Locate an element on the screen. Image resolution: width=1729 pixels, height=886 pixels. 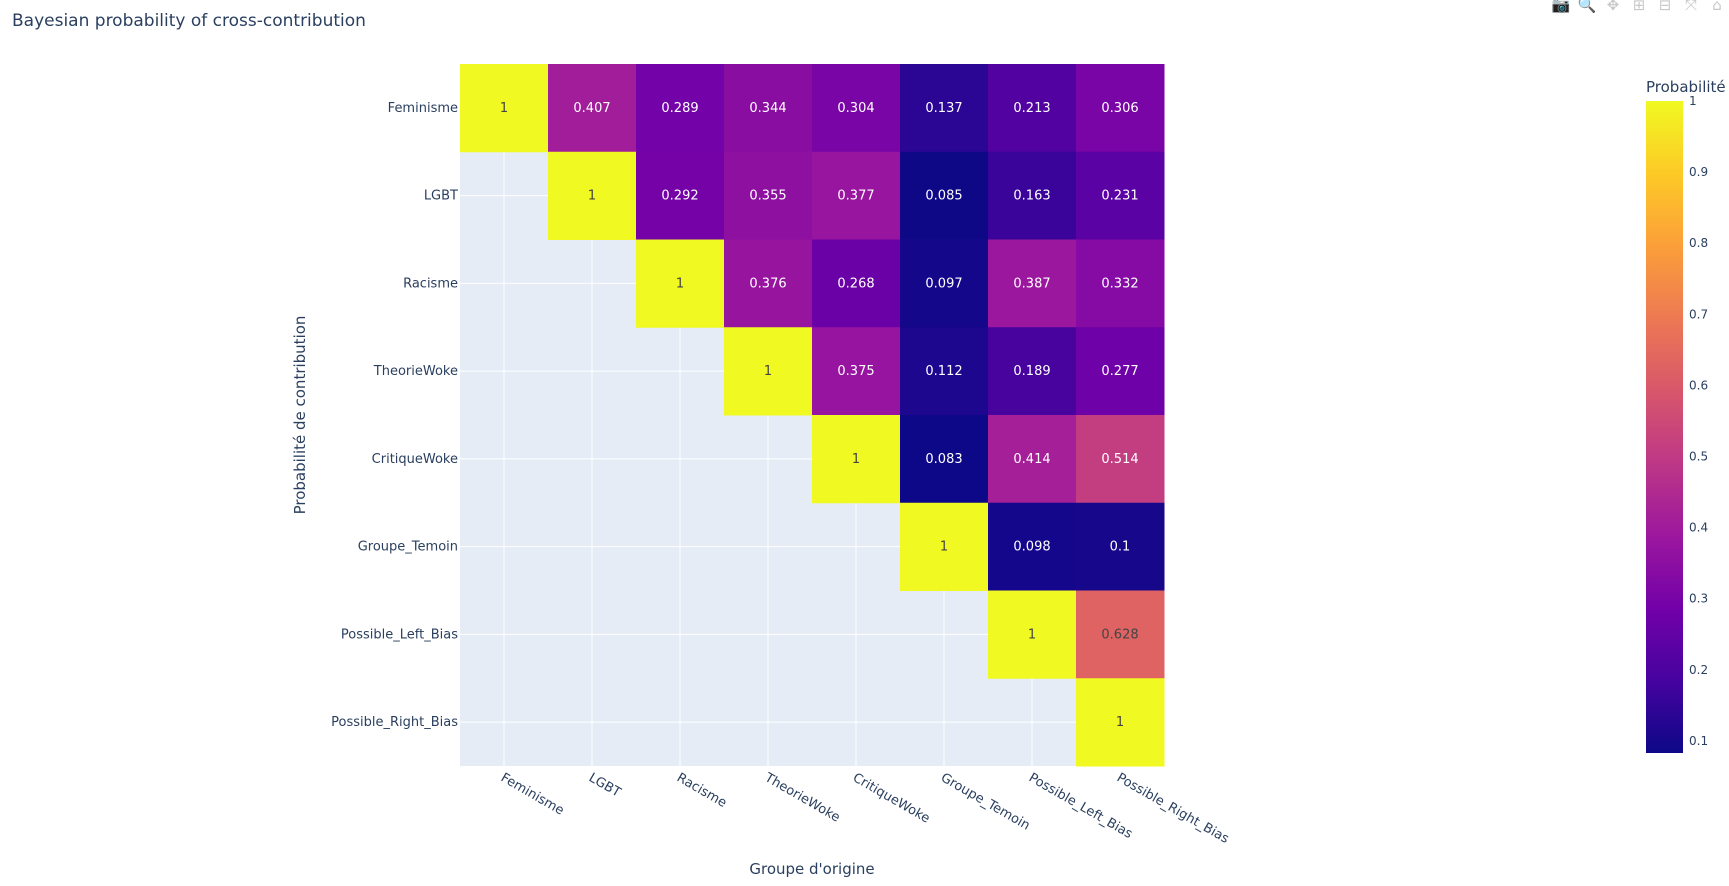
y-tick-label: CritiqueWoke is located at coordinates (415, 459).